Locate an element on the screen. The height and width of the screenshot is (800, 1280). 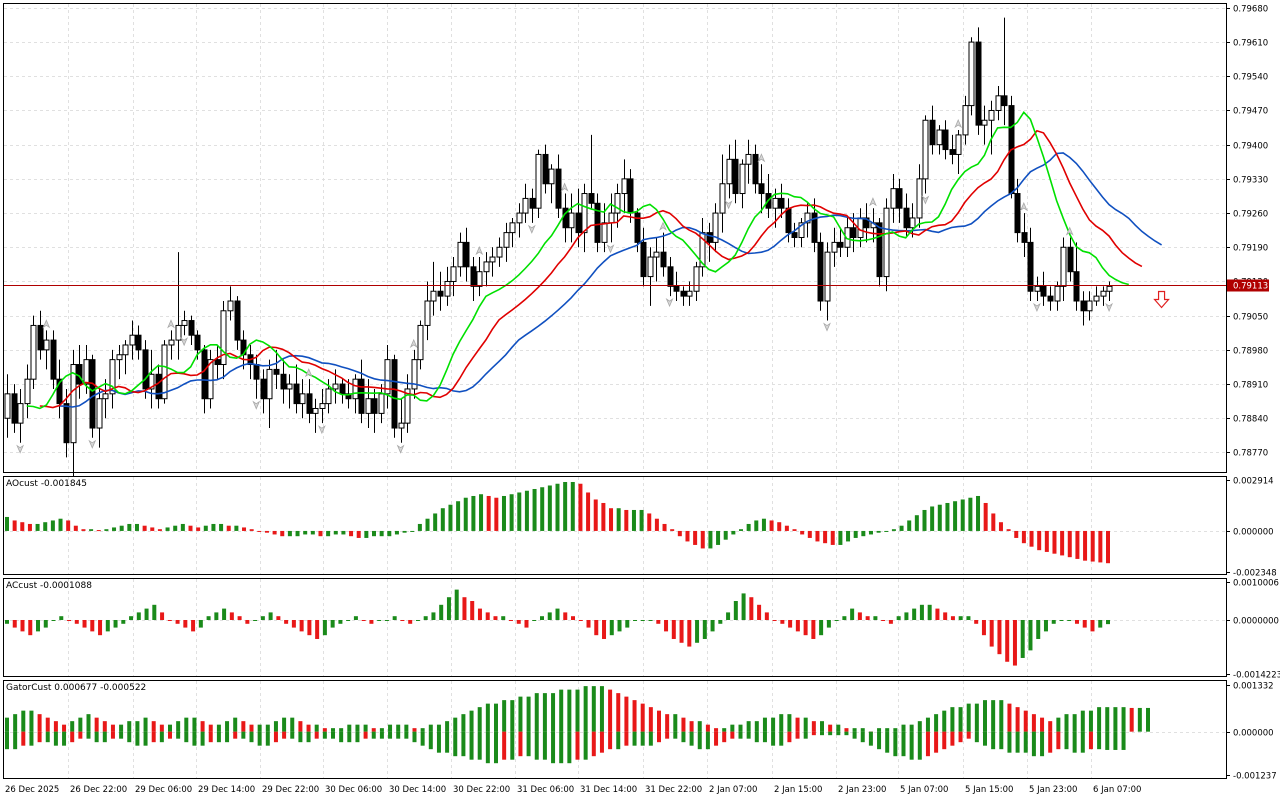
gator-panel is located at coordinates (577, 725).